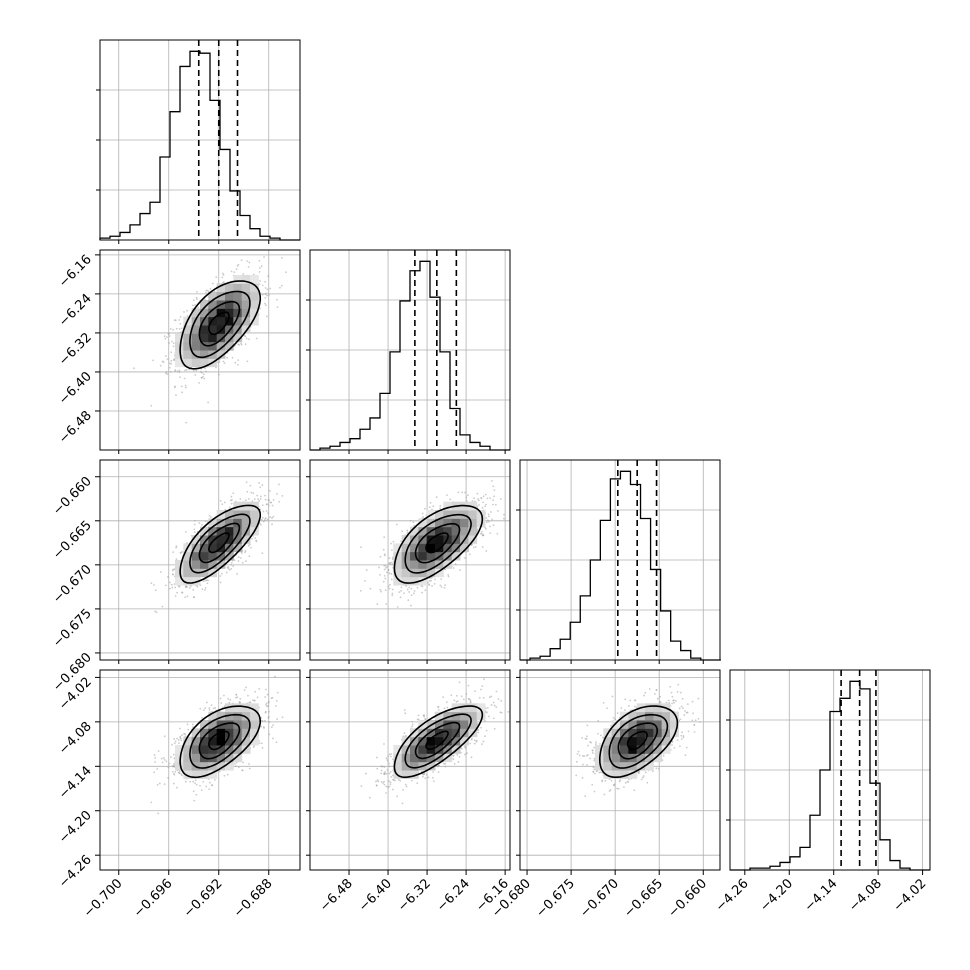 The height and width of the screenshot is (970, 970). Describe the element at coordinates (75, 871) in the screenshot. I see `y-tick-label: −4.26` at that location.